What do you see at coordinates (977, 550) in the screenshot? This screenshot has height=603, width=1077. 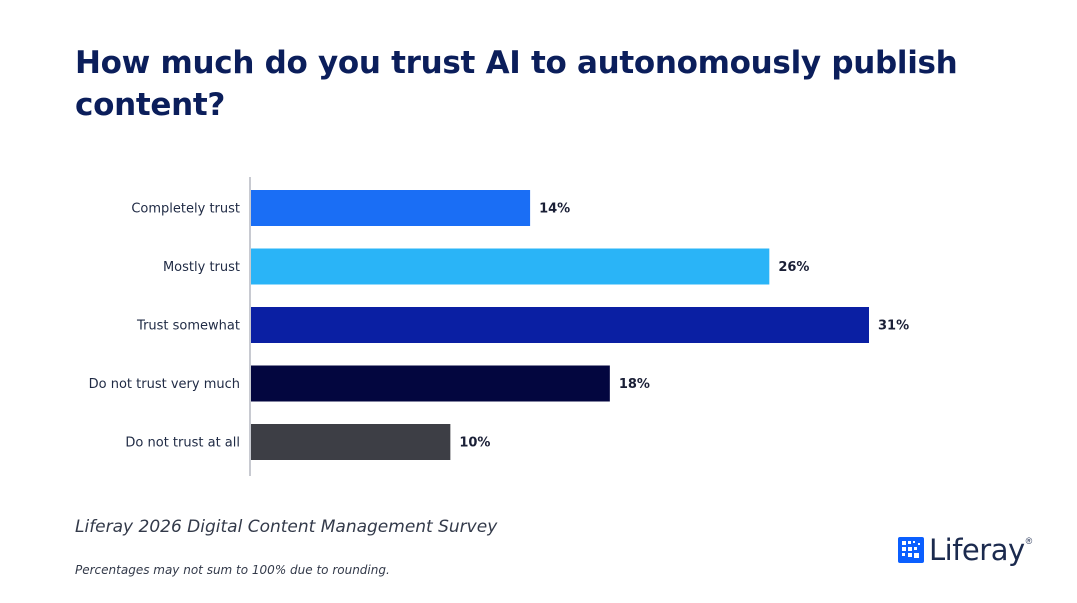 I see `logo-wordmark: Liferay` at bounding box center [977, 550].